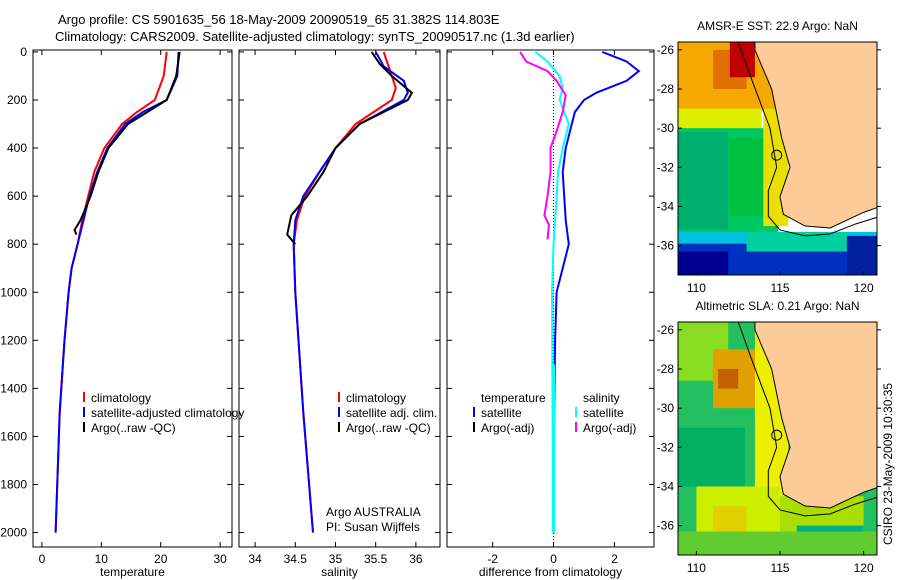  Describe the element at coordinates (23, 52) in the screenshot. I see `y-tick-label: 0` at that location.